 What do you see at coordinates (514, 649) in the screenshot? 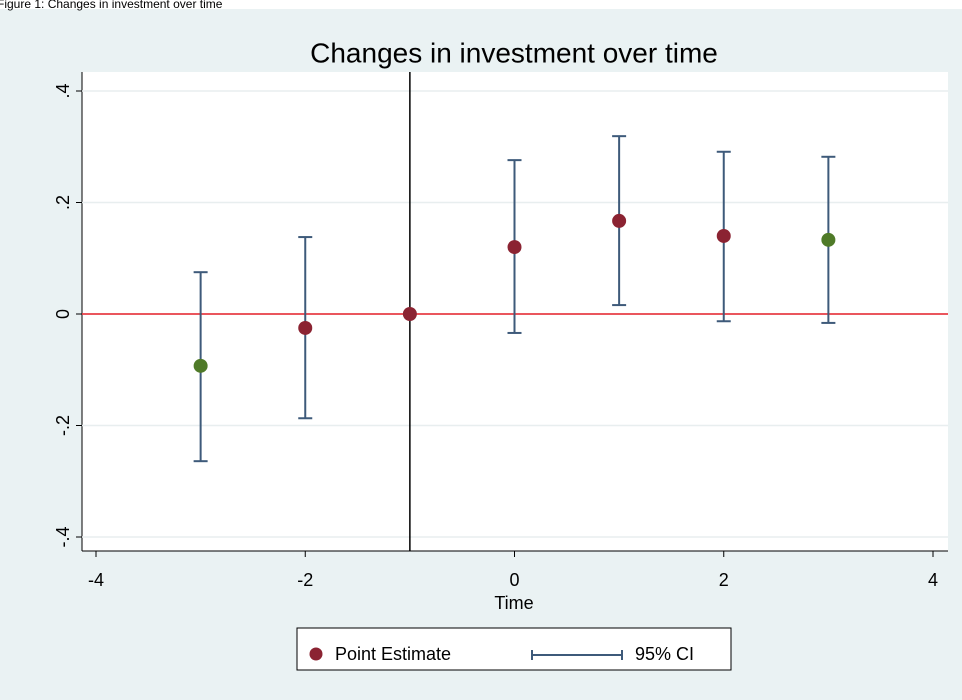
I see `legend` at bounding box center [514, 649].